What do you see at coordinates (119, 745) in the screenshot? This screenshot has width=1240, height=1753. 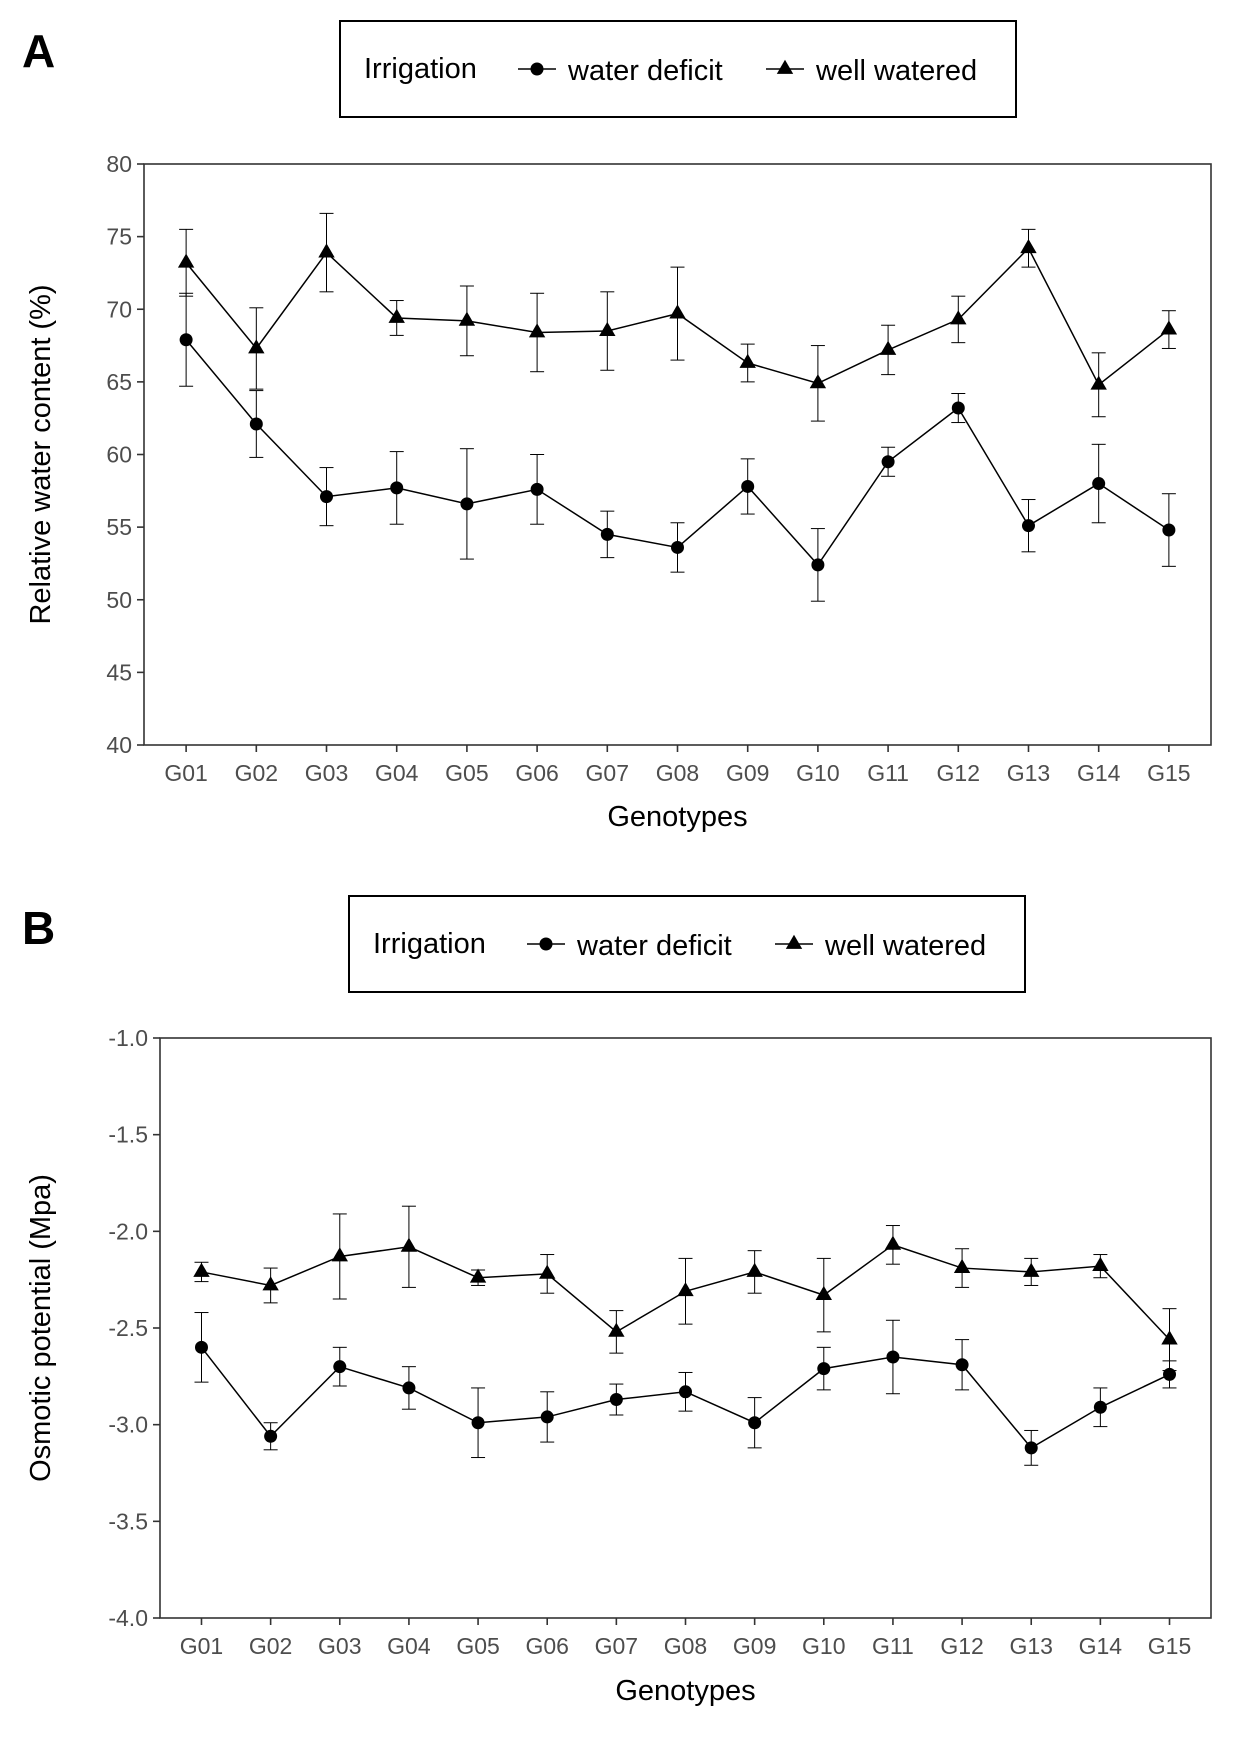 I see `y-tick-label: 40` at bounding box center [119, 745].